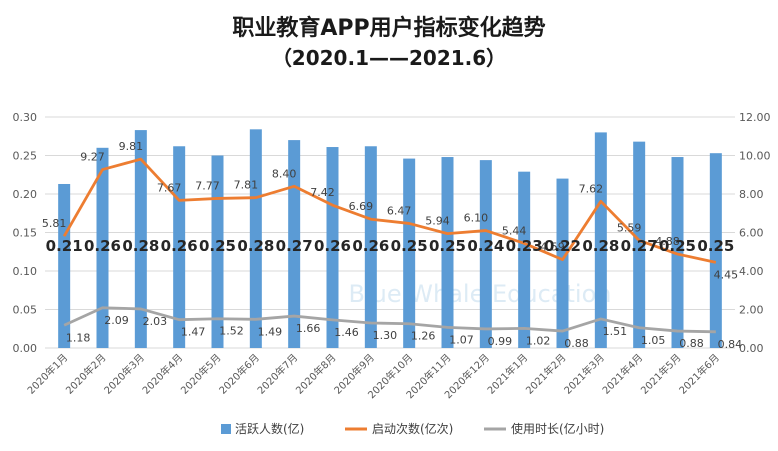 This screenshot has height=451, width=778. What do you see at coordinates (207, 185) in the screenshot?
I see `launch-count-label: 7.77` at bounding box center [207, 185].